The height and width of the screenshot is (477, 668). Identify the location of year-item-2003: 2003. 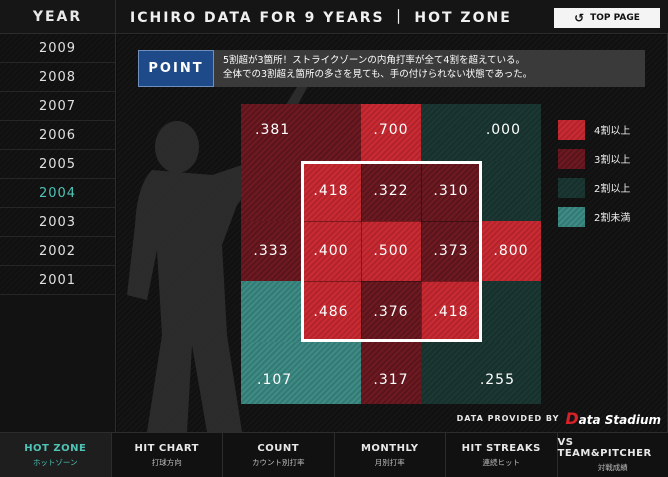
(57, 222).